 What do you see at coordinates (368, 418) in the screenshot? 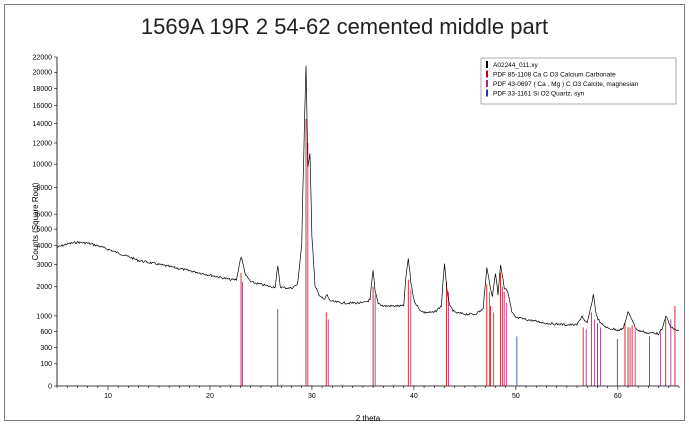
I see `x-axis-label: 2 theta` at bounding box center [368, 418].